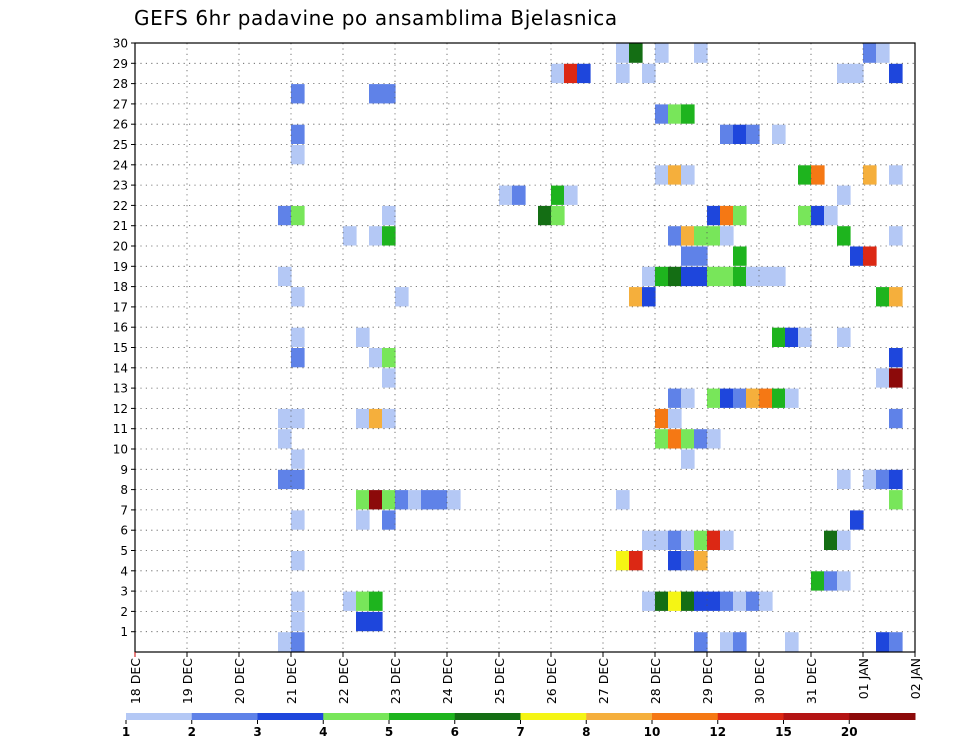 Image resolution: width=960 pixels, height=742 pixels. What do you see at coordinates (849, 732) in the screenshot?
I see `legend-label: 20` at bounding box center [849, 732].